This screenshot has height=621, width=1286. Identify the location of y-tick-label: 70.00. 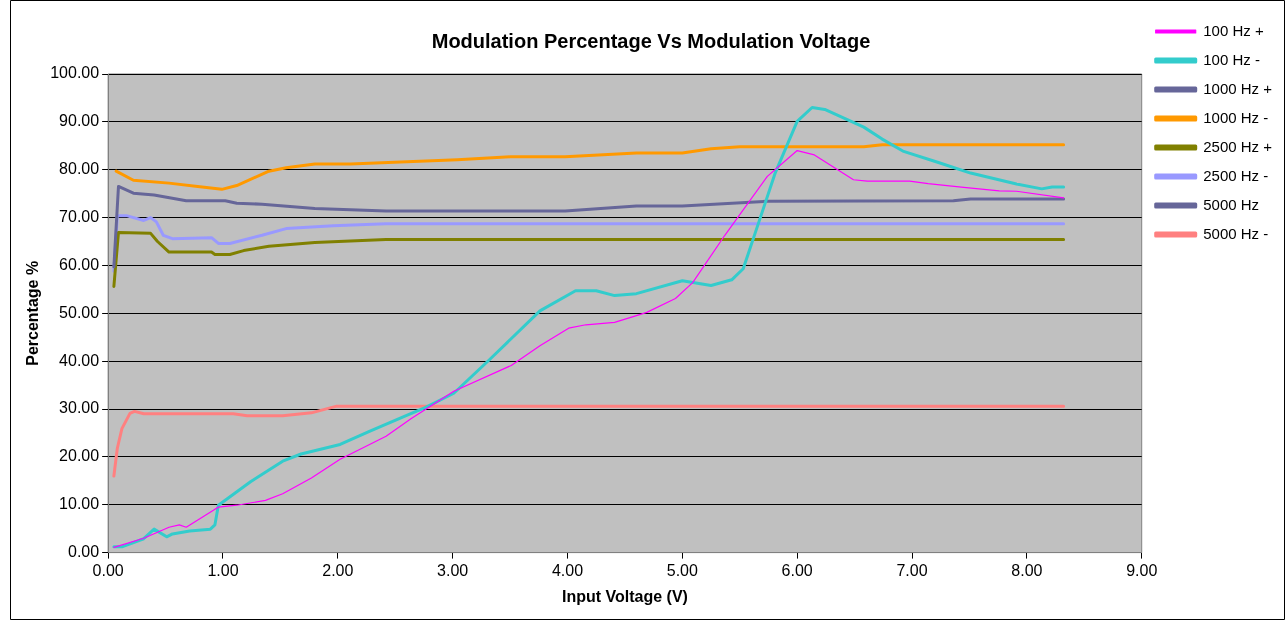
(79, 216).